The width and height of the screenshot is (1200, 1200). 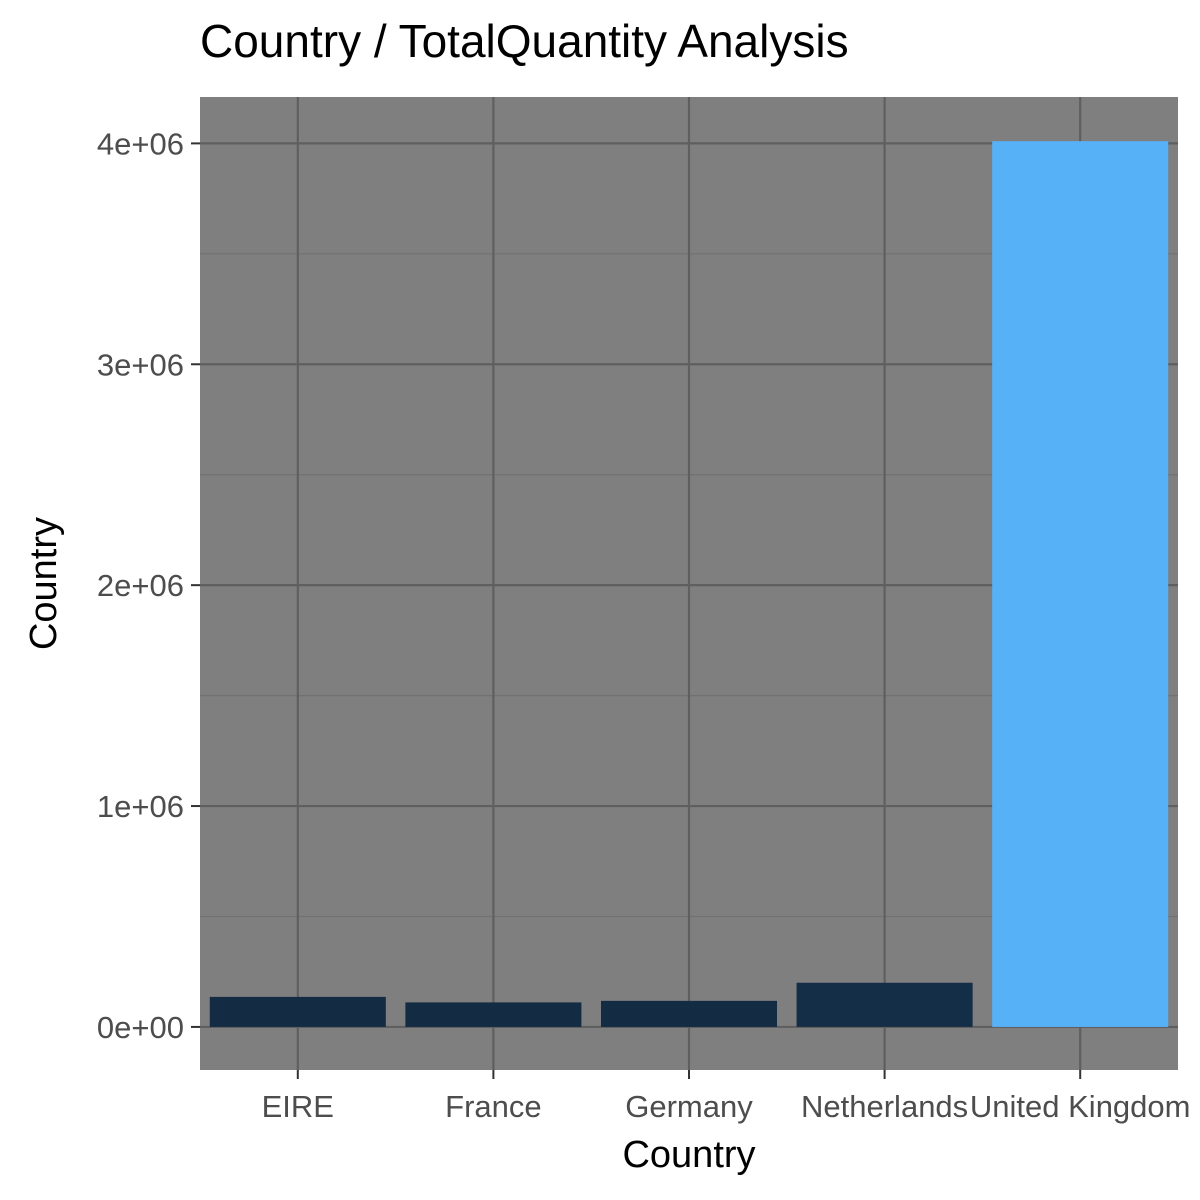 I want to click on y-tick-label: 1e+06, so click(x=140, y=806).